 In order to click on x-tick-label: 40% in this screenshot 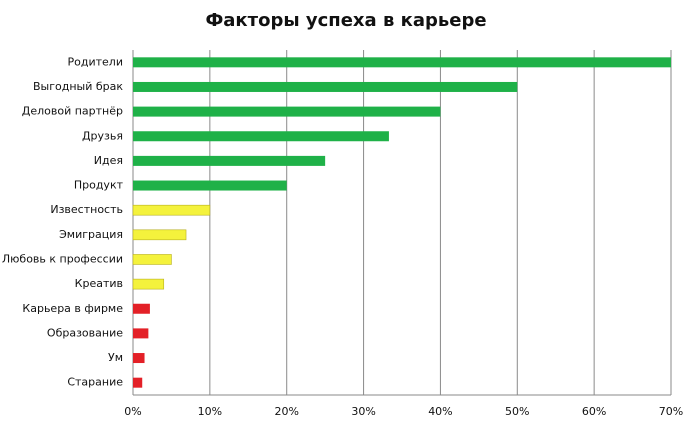, I will do `click(440, 411)`.